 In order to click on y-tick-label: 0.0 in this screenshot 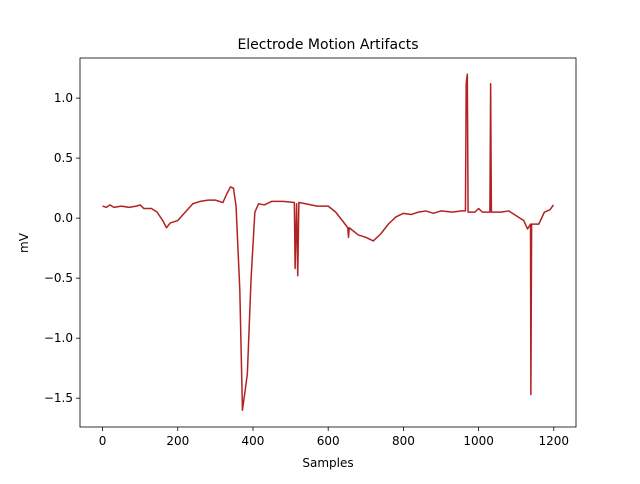, I will do `click(63, 218)`.